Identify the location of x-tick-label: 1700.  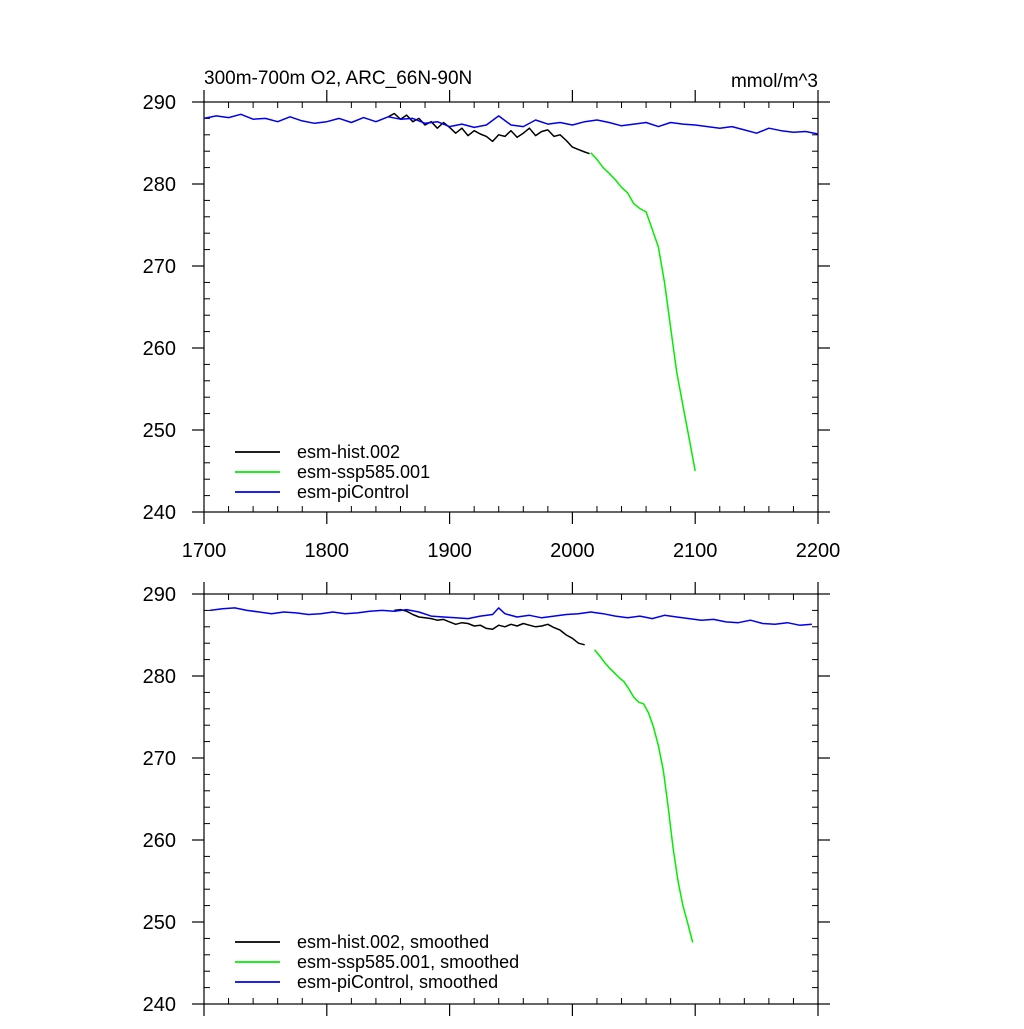
(204, 551).